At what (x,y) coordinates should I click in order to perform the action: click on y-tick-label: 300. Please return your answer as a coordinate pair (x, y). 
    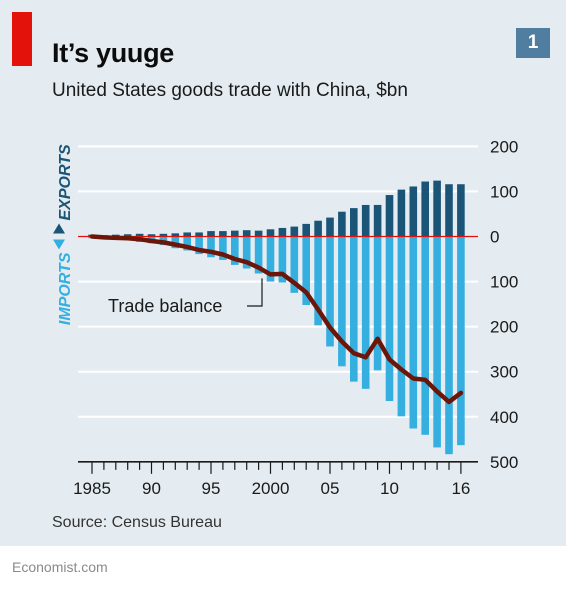
    Looking at the image, I should click on (504, 372).